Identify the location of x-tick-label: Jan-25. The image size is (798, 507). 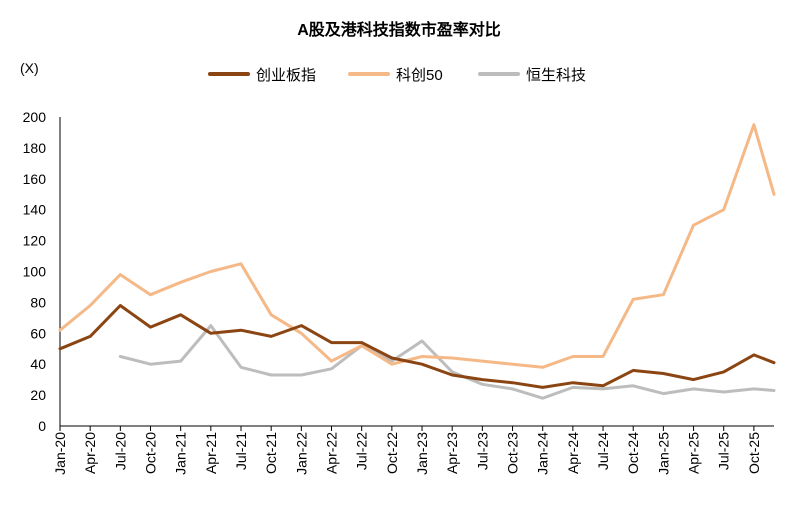
(663, 453).